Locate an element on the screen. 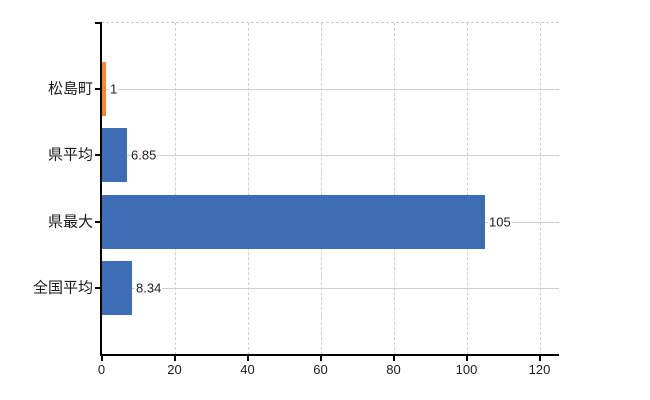 The width and height of the screenshot is (650, 400). y-axis-label: 全国平均 is located at coordinates (62, 288).